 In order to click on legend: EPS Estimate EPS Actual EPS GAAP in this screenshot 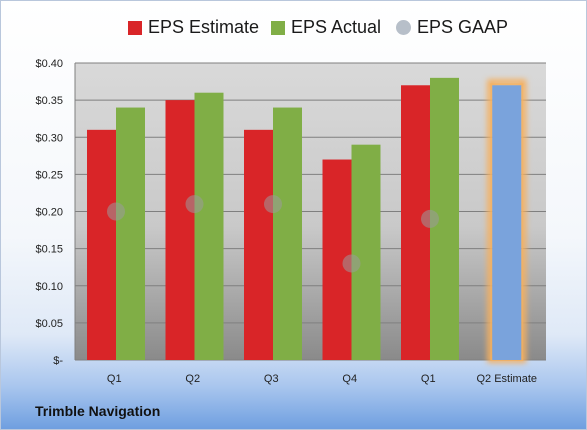, I will do `click(293, 30)`.